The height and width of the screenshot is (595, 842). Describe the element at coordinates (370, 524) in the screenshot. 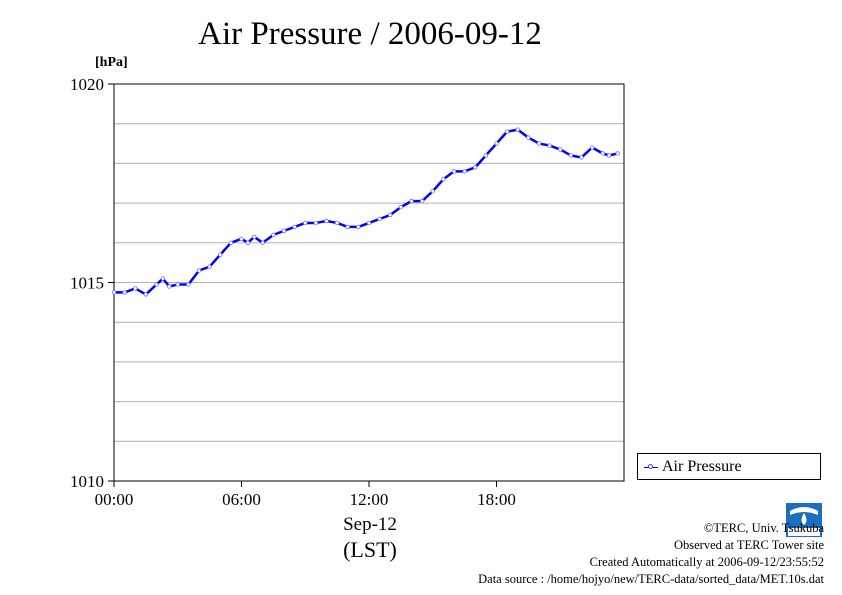

I see `x-axis-date-label: Sep-12` at that location.